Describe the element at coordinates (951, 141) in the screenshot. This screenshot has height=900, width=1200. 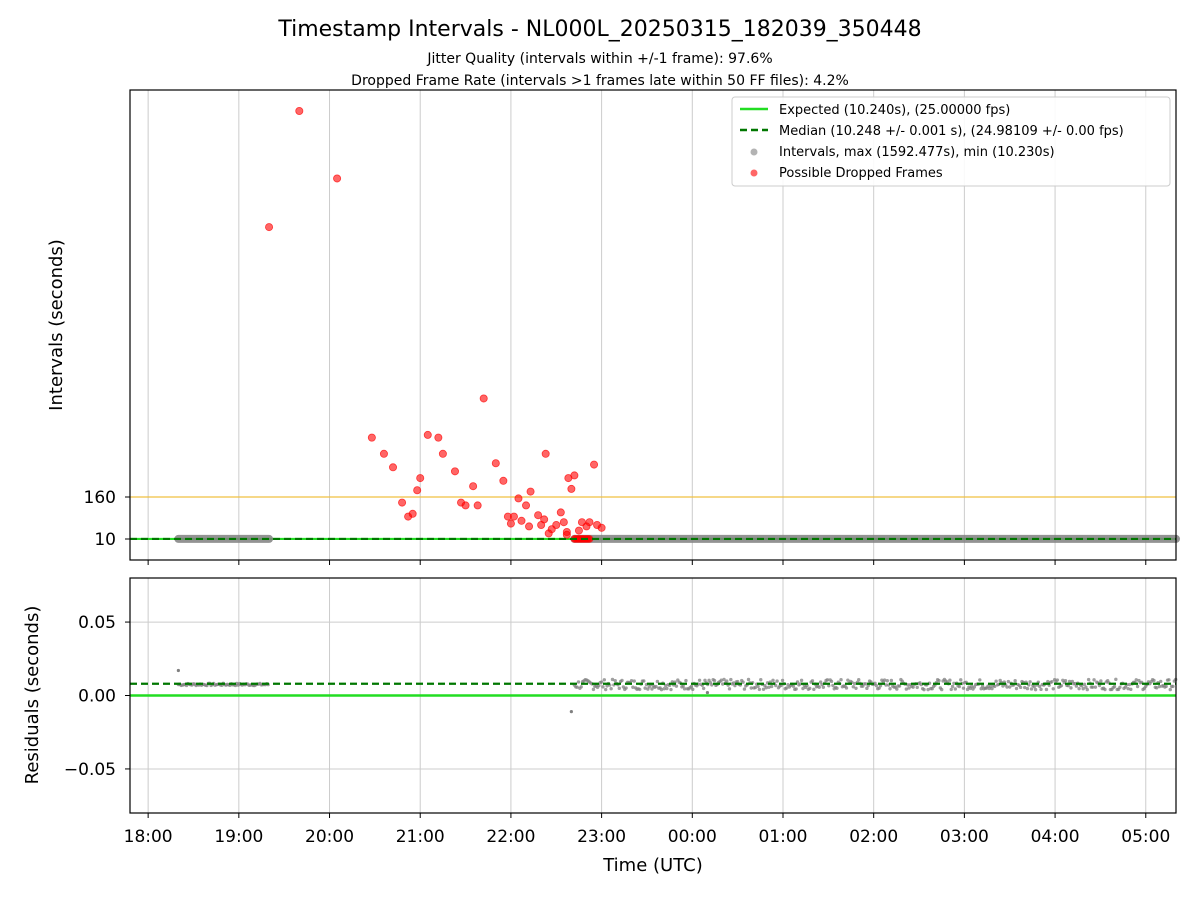
I see `legend-box` at that location.